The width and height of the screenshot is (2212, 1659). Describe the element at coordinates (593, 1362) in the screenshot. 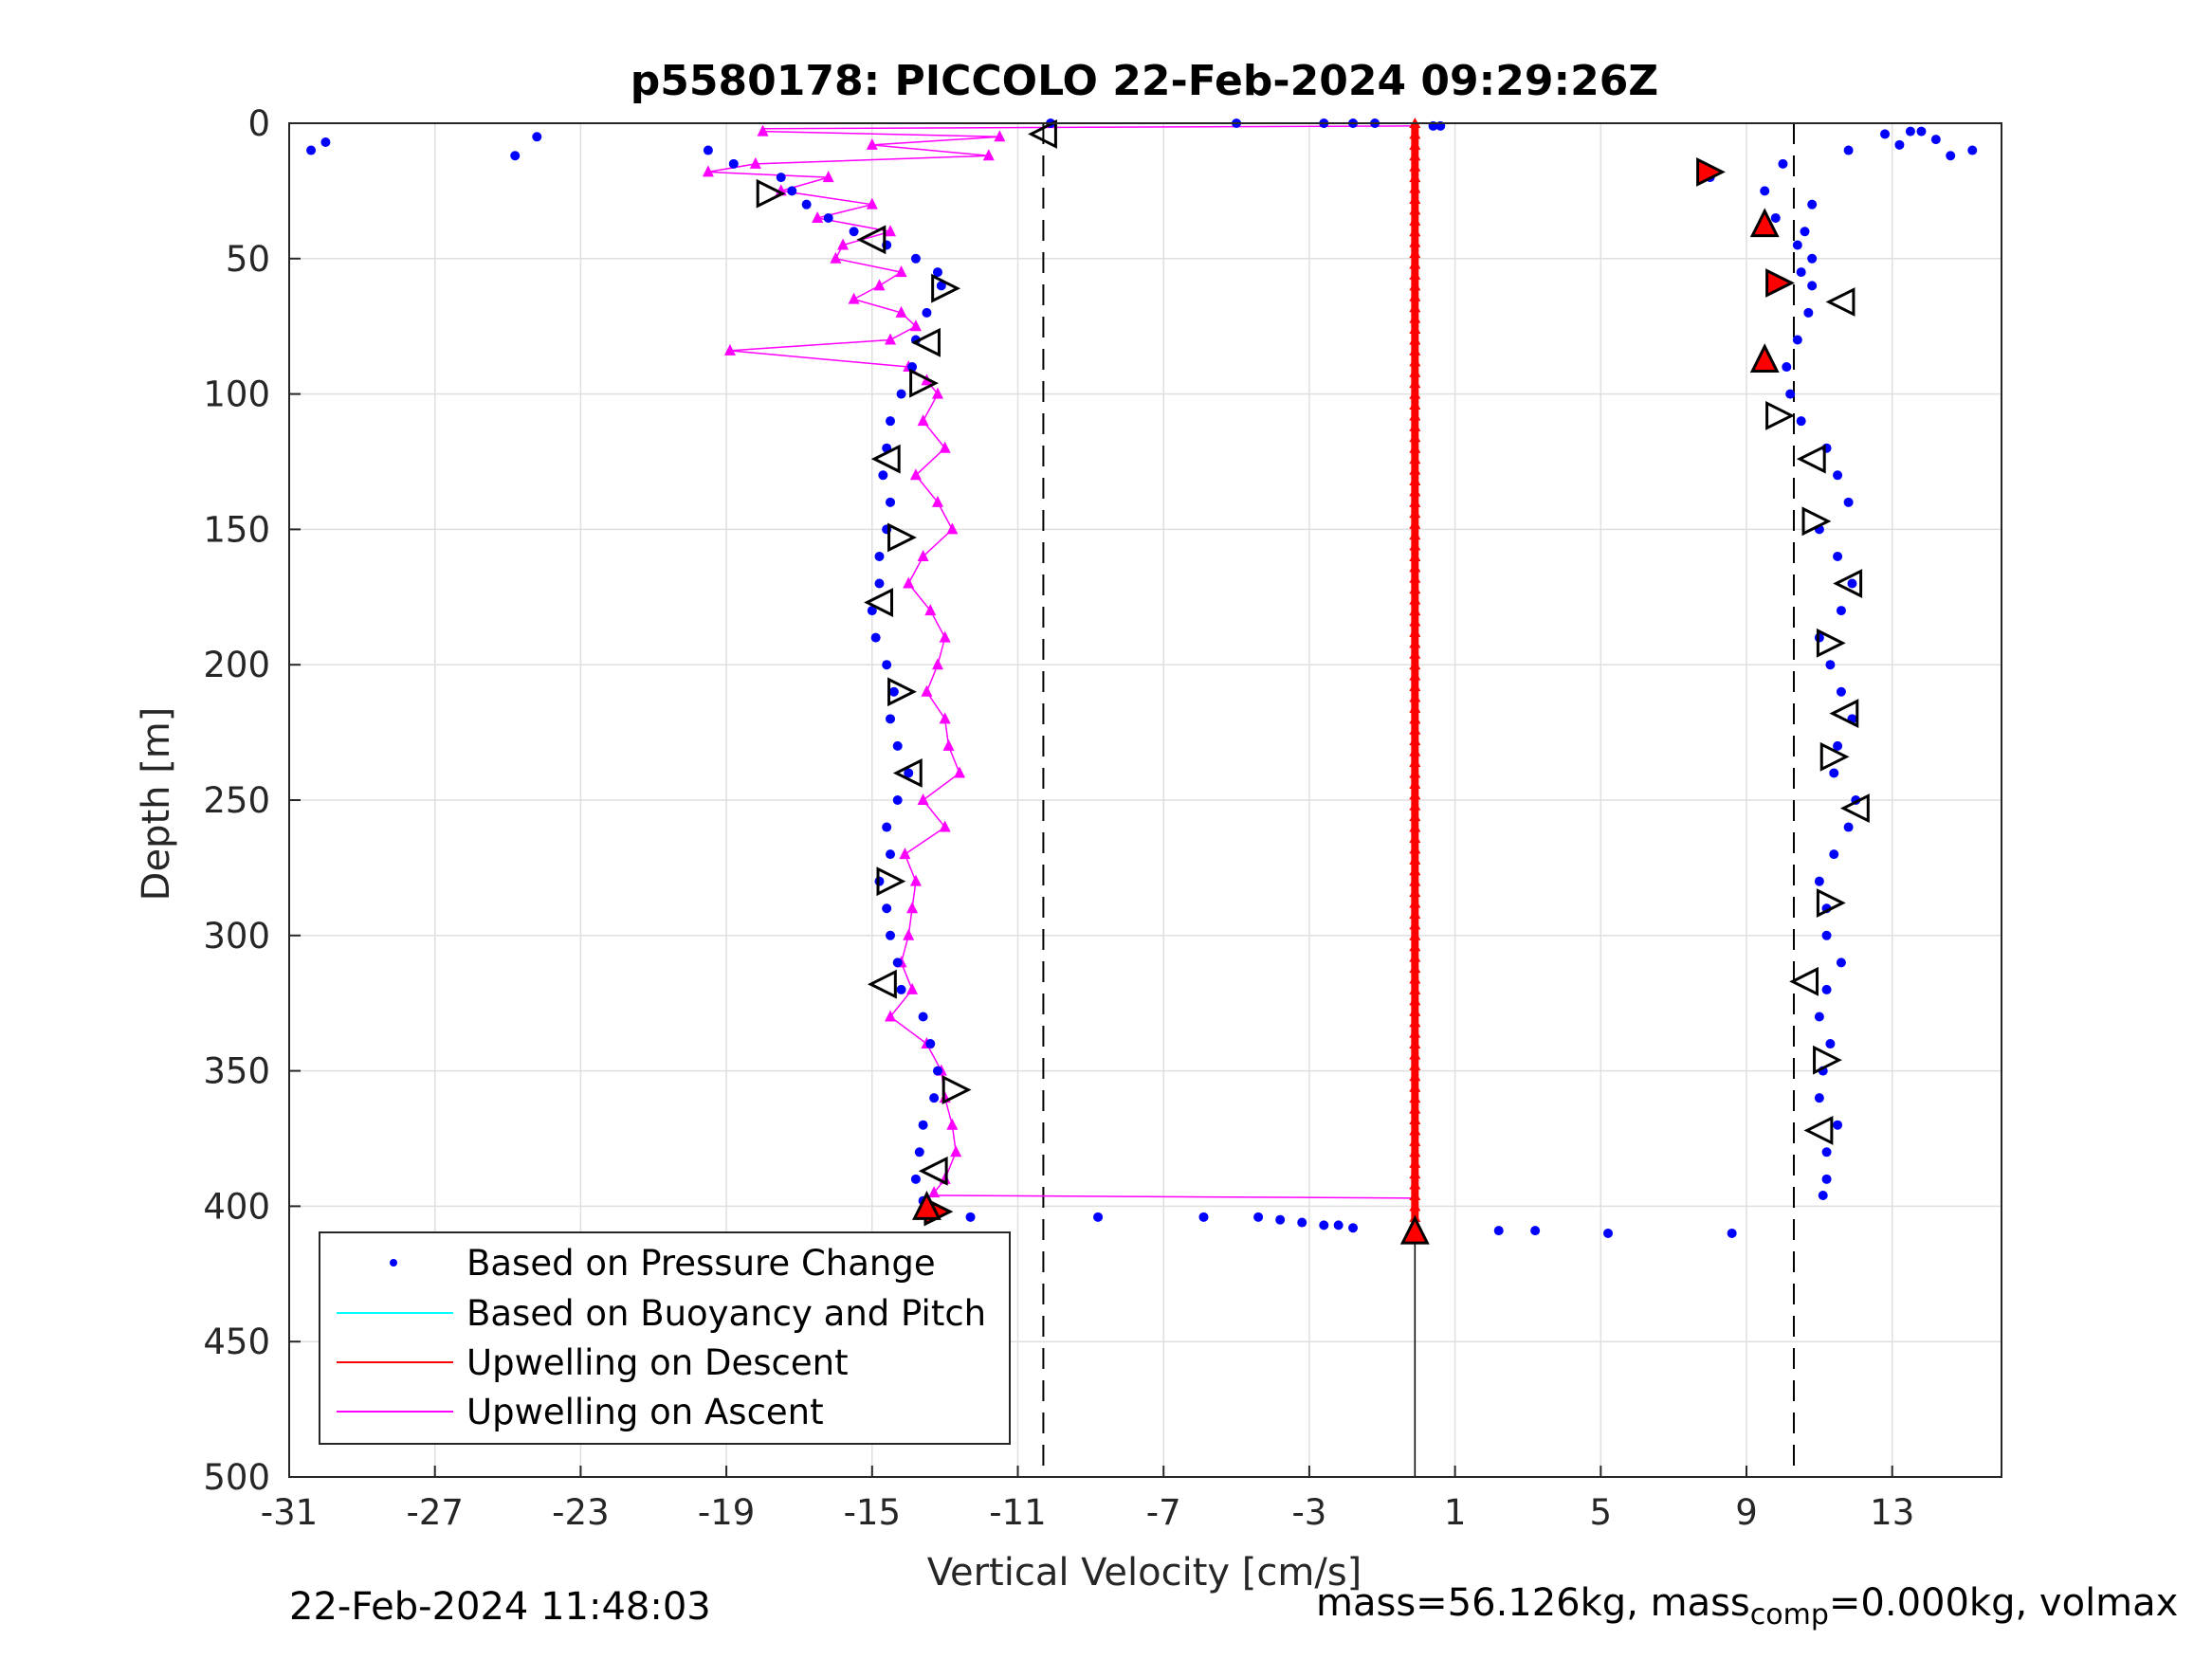

I see `legend-entry-descent: Upwelling on Descent` at that location.